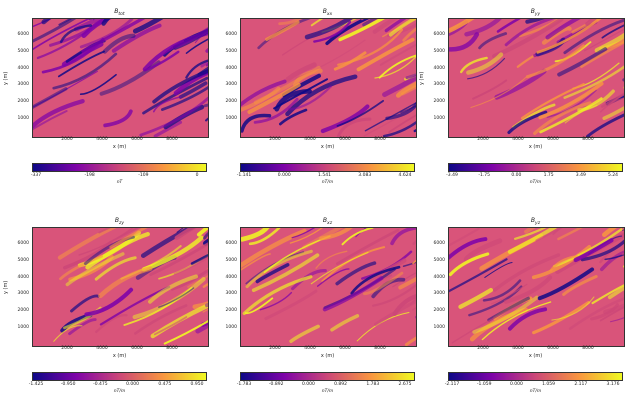  What do you see at coordinates (67, 139) in the screenshot?
I see `x-tick-label: 2000` at bounding box center [67, 139].